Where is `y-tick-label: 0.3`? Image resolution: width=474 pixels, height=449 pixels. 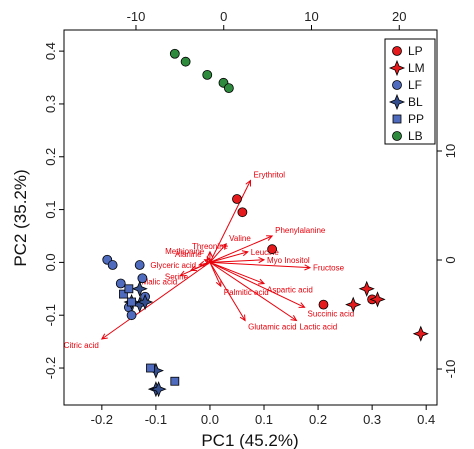 y-tick-label: 0.3 is located at coordinates (50, 104).